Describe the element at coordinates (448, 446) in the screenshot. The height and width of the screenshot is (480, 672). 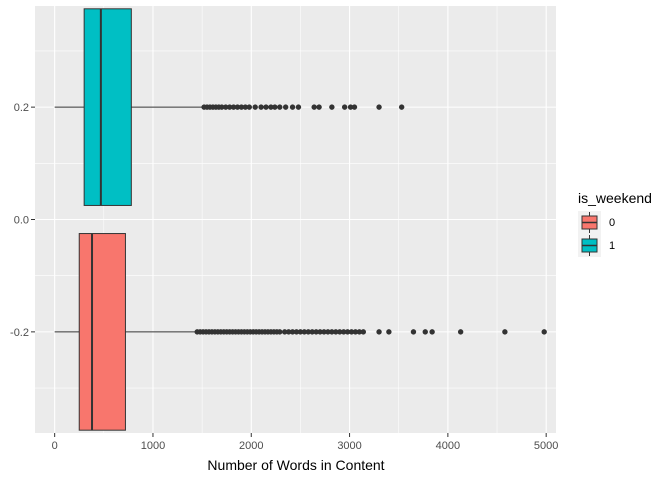
I see `x-tick-label: 4000` at that location.